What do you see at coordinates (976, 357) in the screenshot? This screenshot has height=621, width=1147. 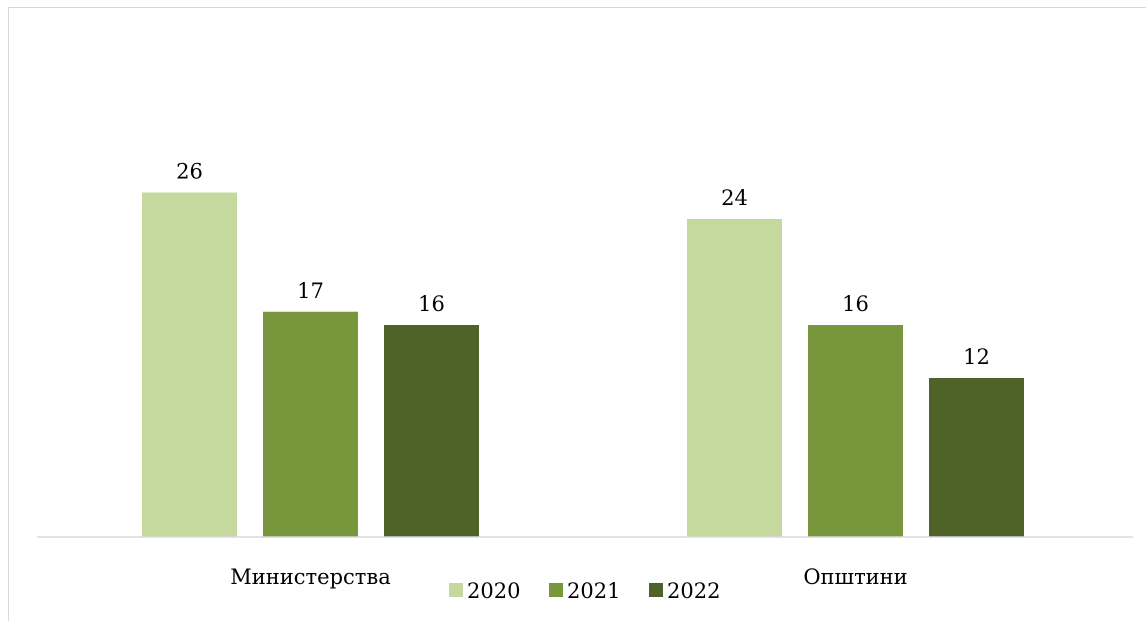 I see `data-label-општини-2022: 12` at bounding box center [976, 357].